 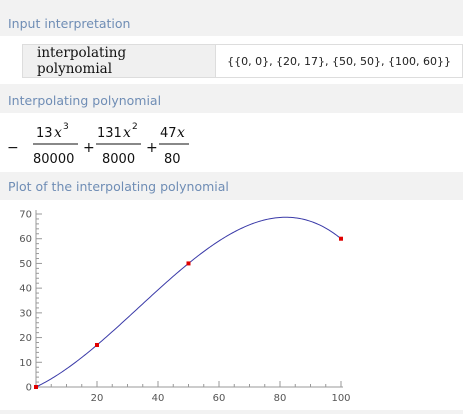 I want to click on term-2-den: 8000, so click(x=118, y=159).